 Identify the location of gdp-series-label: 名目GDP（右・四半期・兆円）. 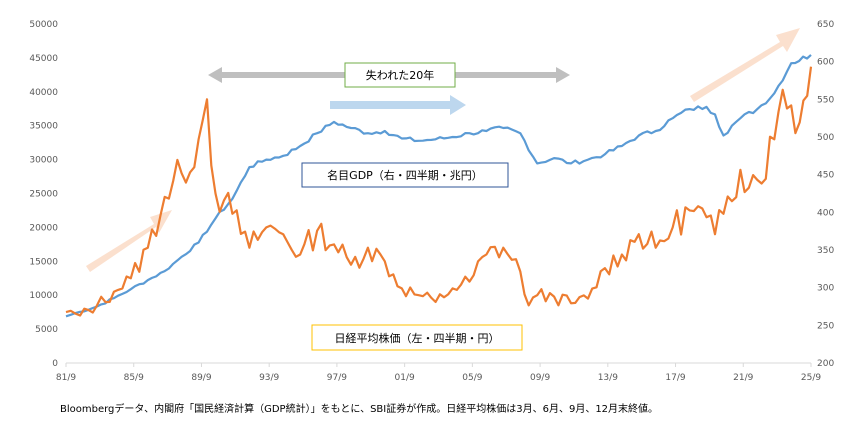
(405, 175).